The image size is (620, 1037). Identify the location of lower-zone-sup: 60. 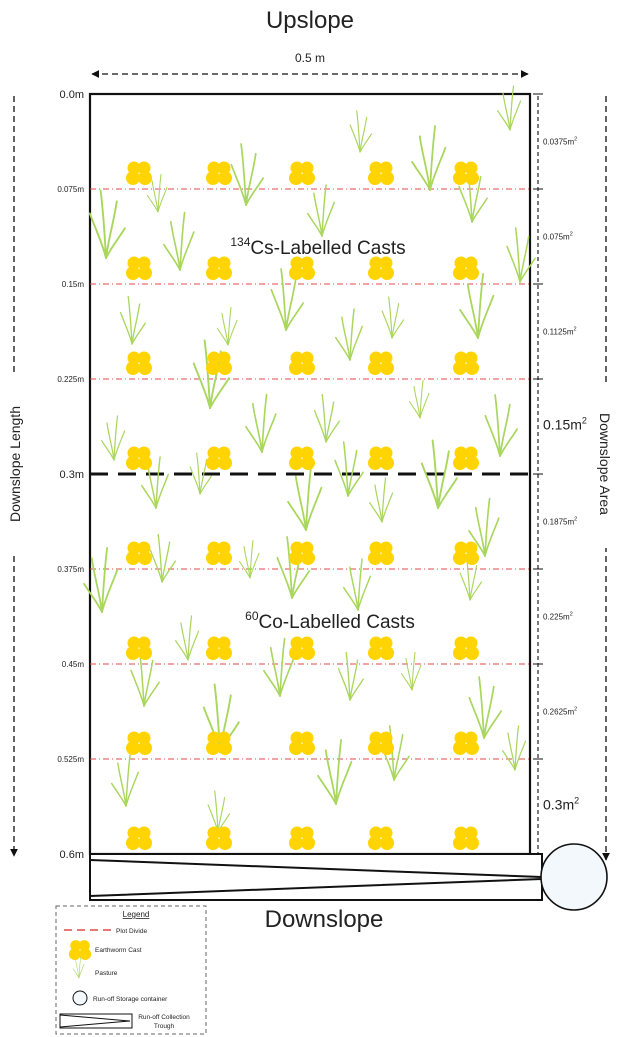
(252, 616).